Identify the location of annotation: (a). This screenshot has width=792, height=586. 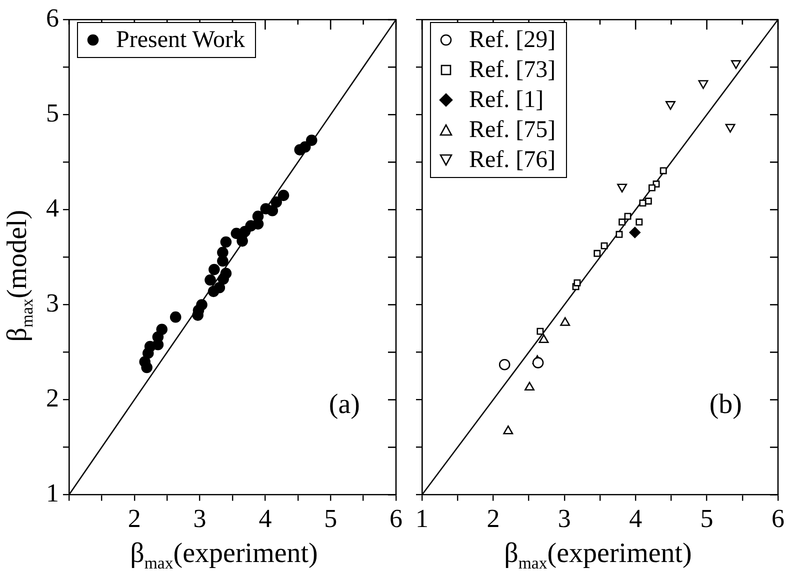
(344, 404).